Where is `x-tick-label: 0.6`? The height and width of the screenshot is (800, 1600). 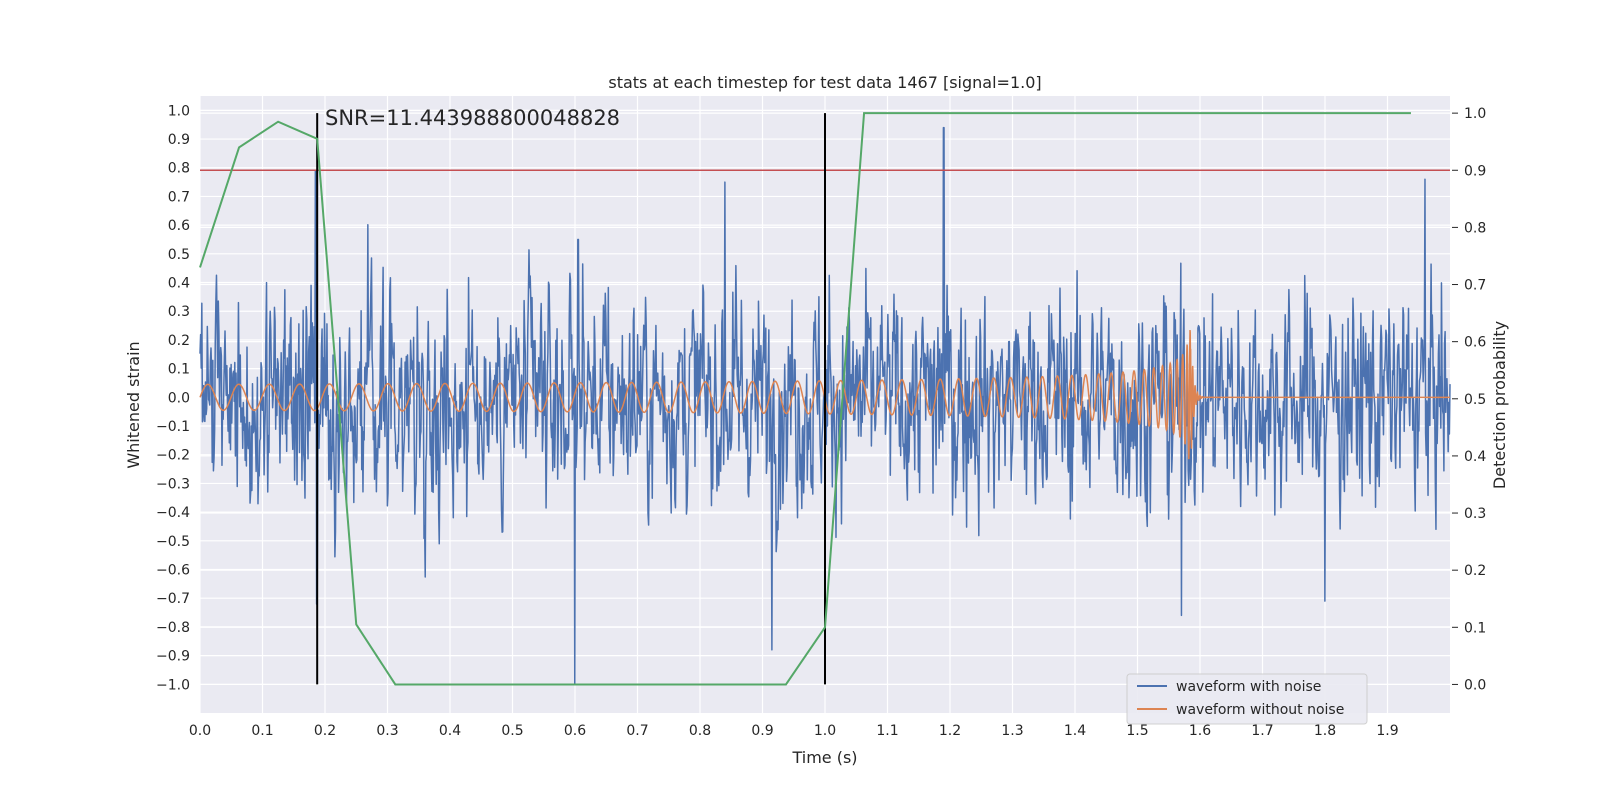 x-tick-label: 0.6 is located at coordinates (575, 731).